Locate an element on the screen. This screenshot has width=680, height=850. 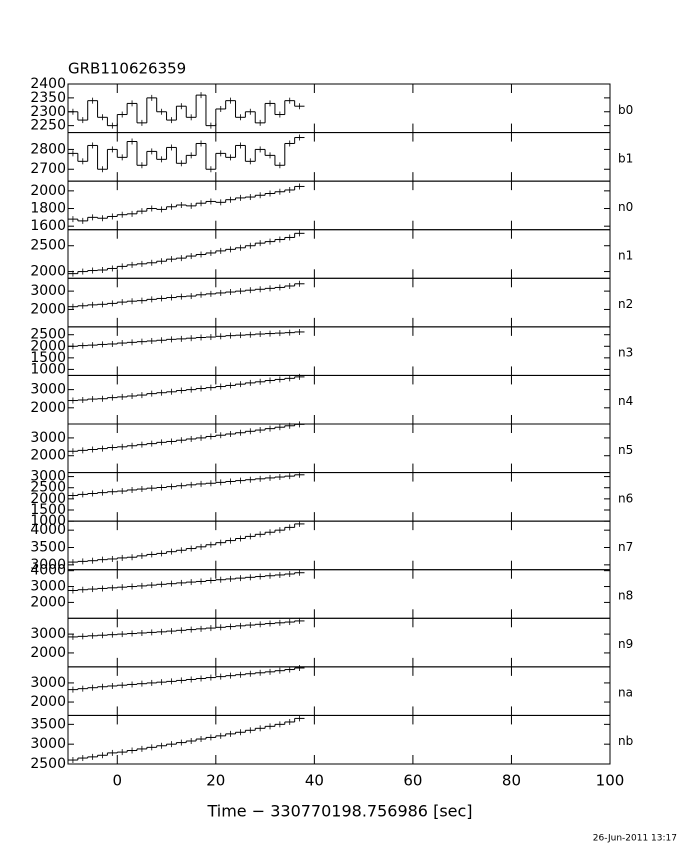
detector-label: n0 is located at coordinates (625, 207).